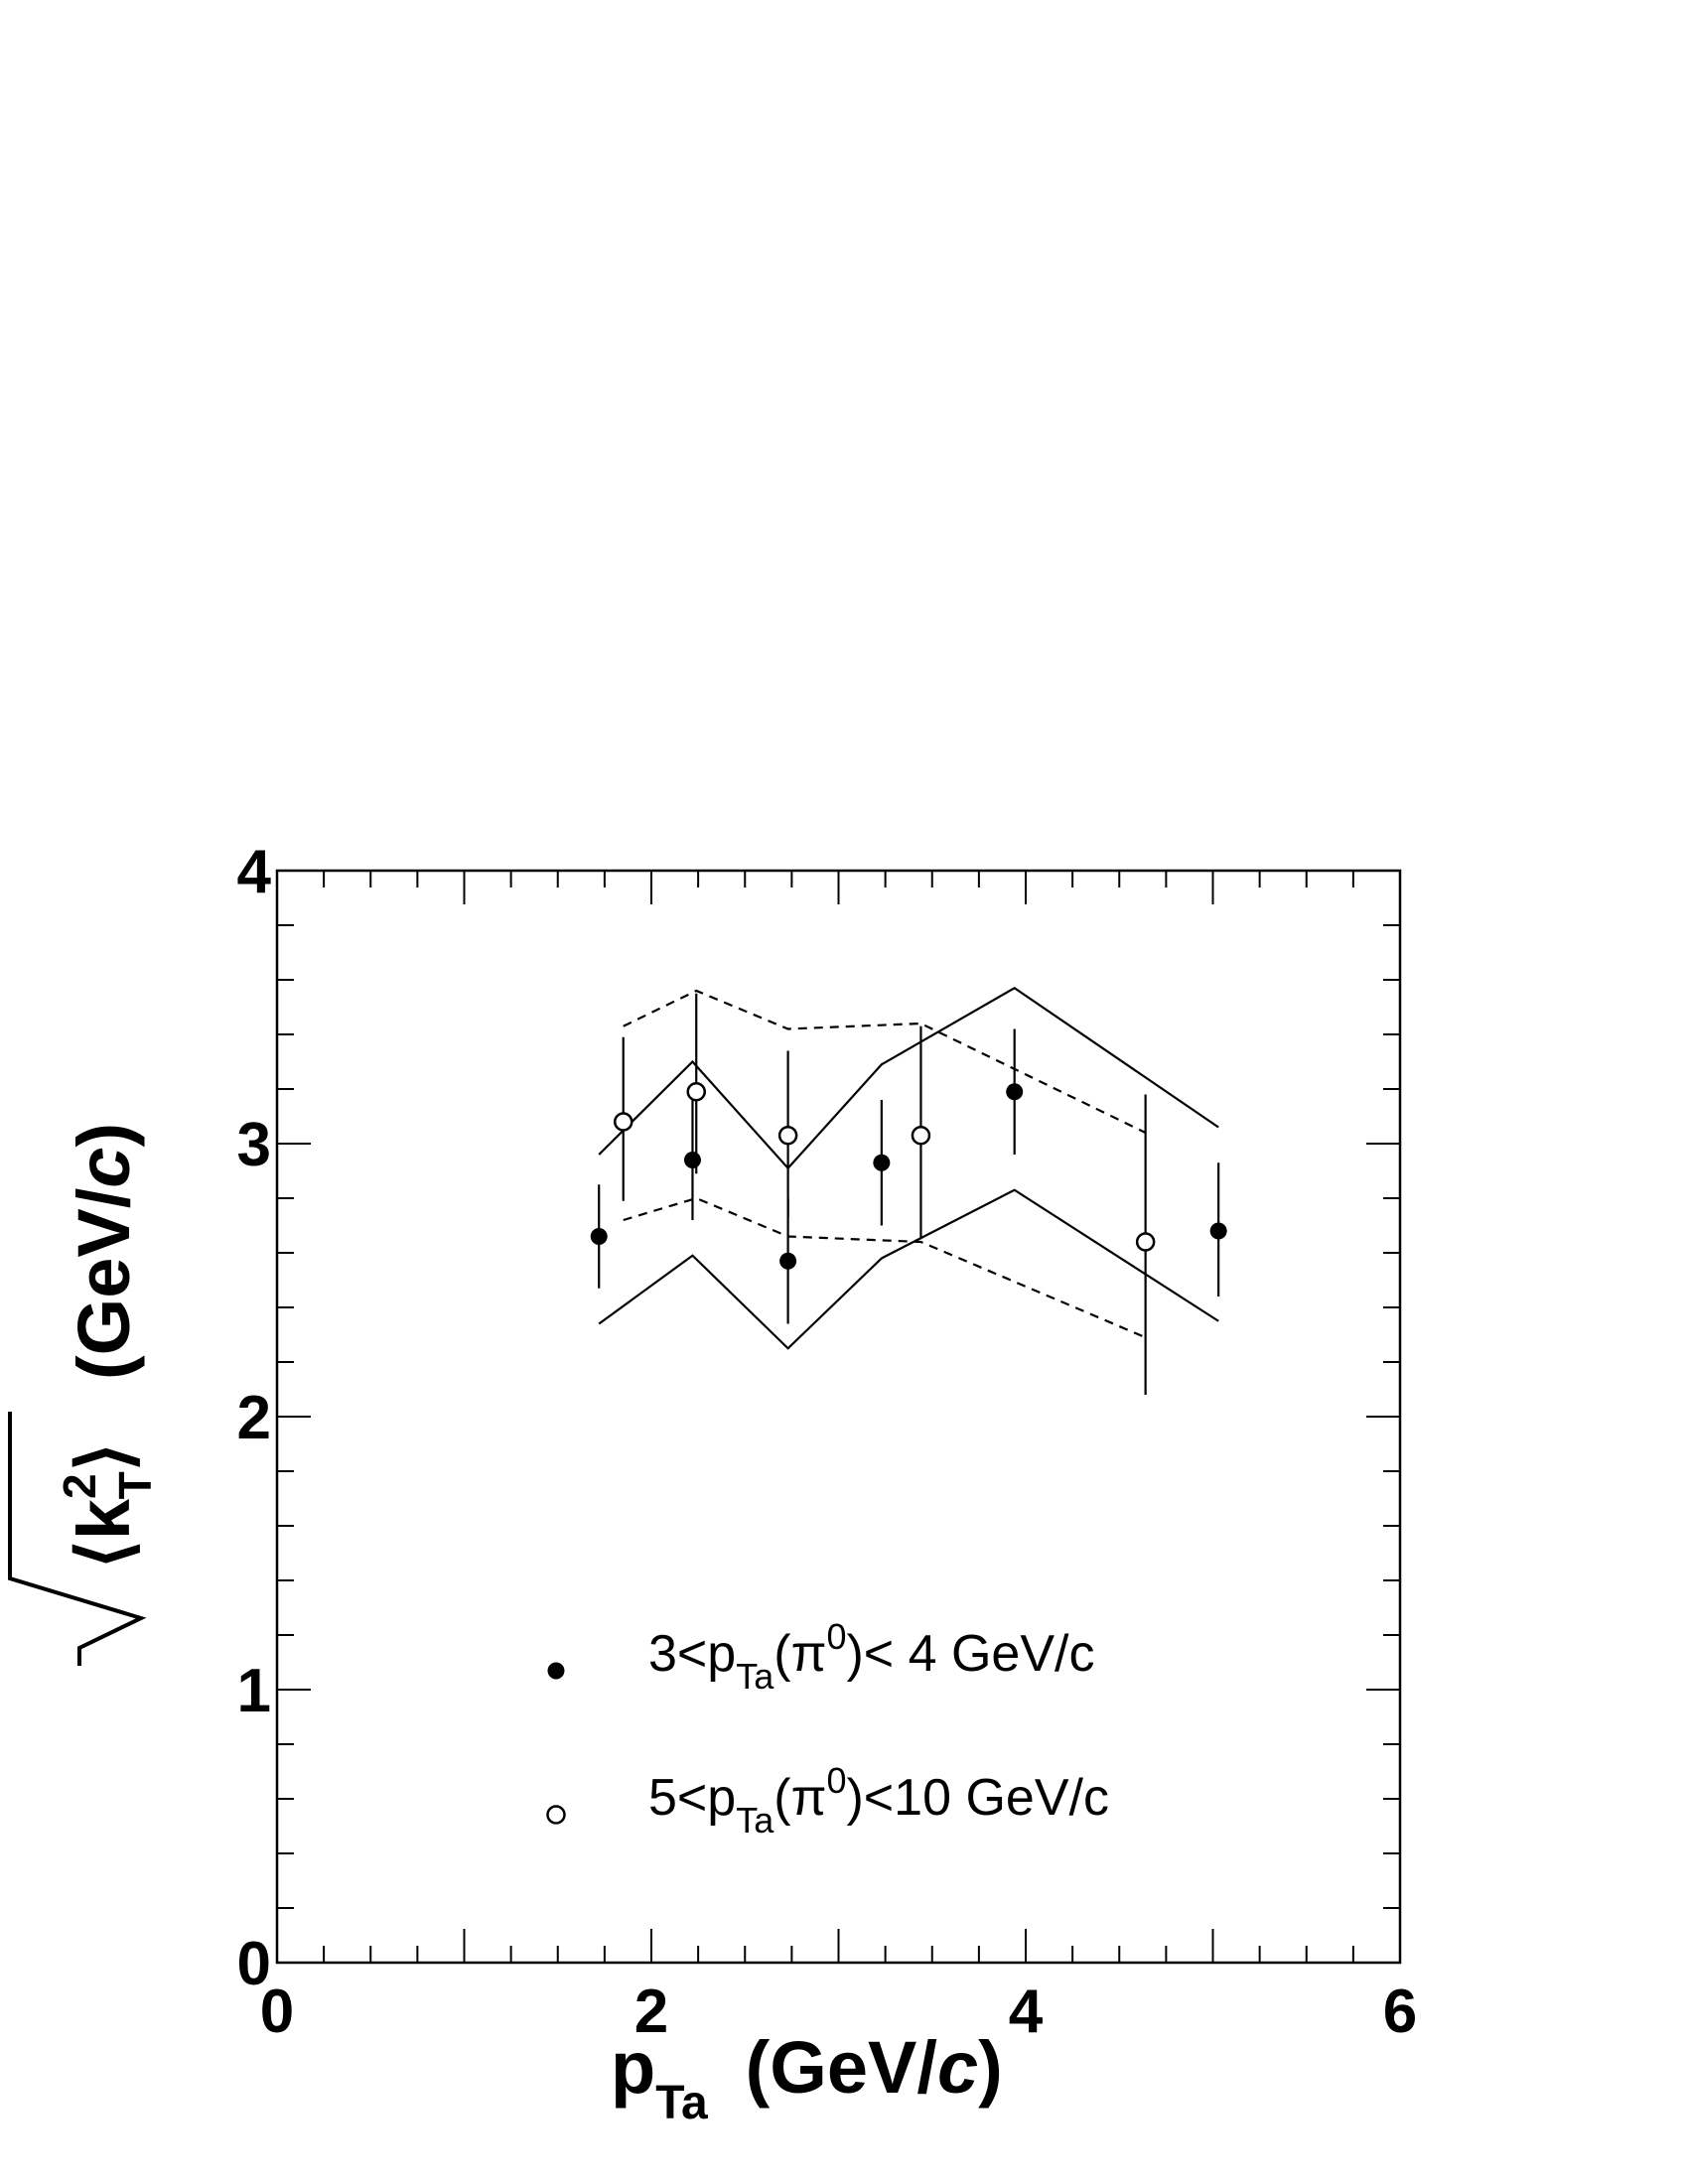  What do you see at coordinates (556, 1671) in the screenshot?
I see `legend-marker-filled-circle` at bounding box center [556, 1671].